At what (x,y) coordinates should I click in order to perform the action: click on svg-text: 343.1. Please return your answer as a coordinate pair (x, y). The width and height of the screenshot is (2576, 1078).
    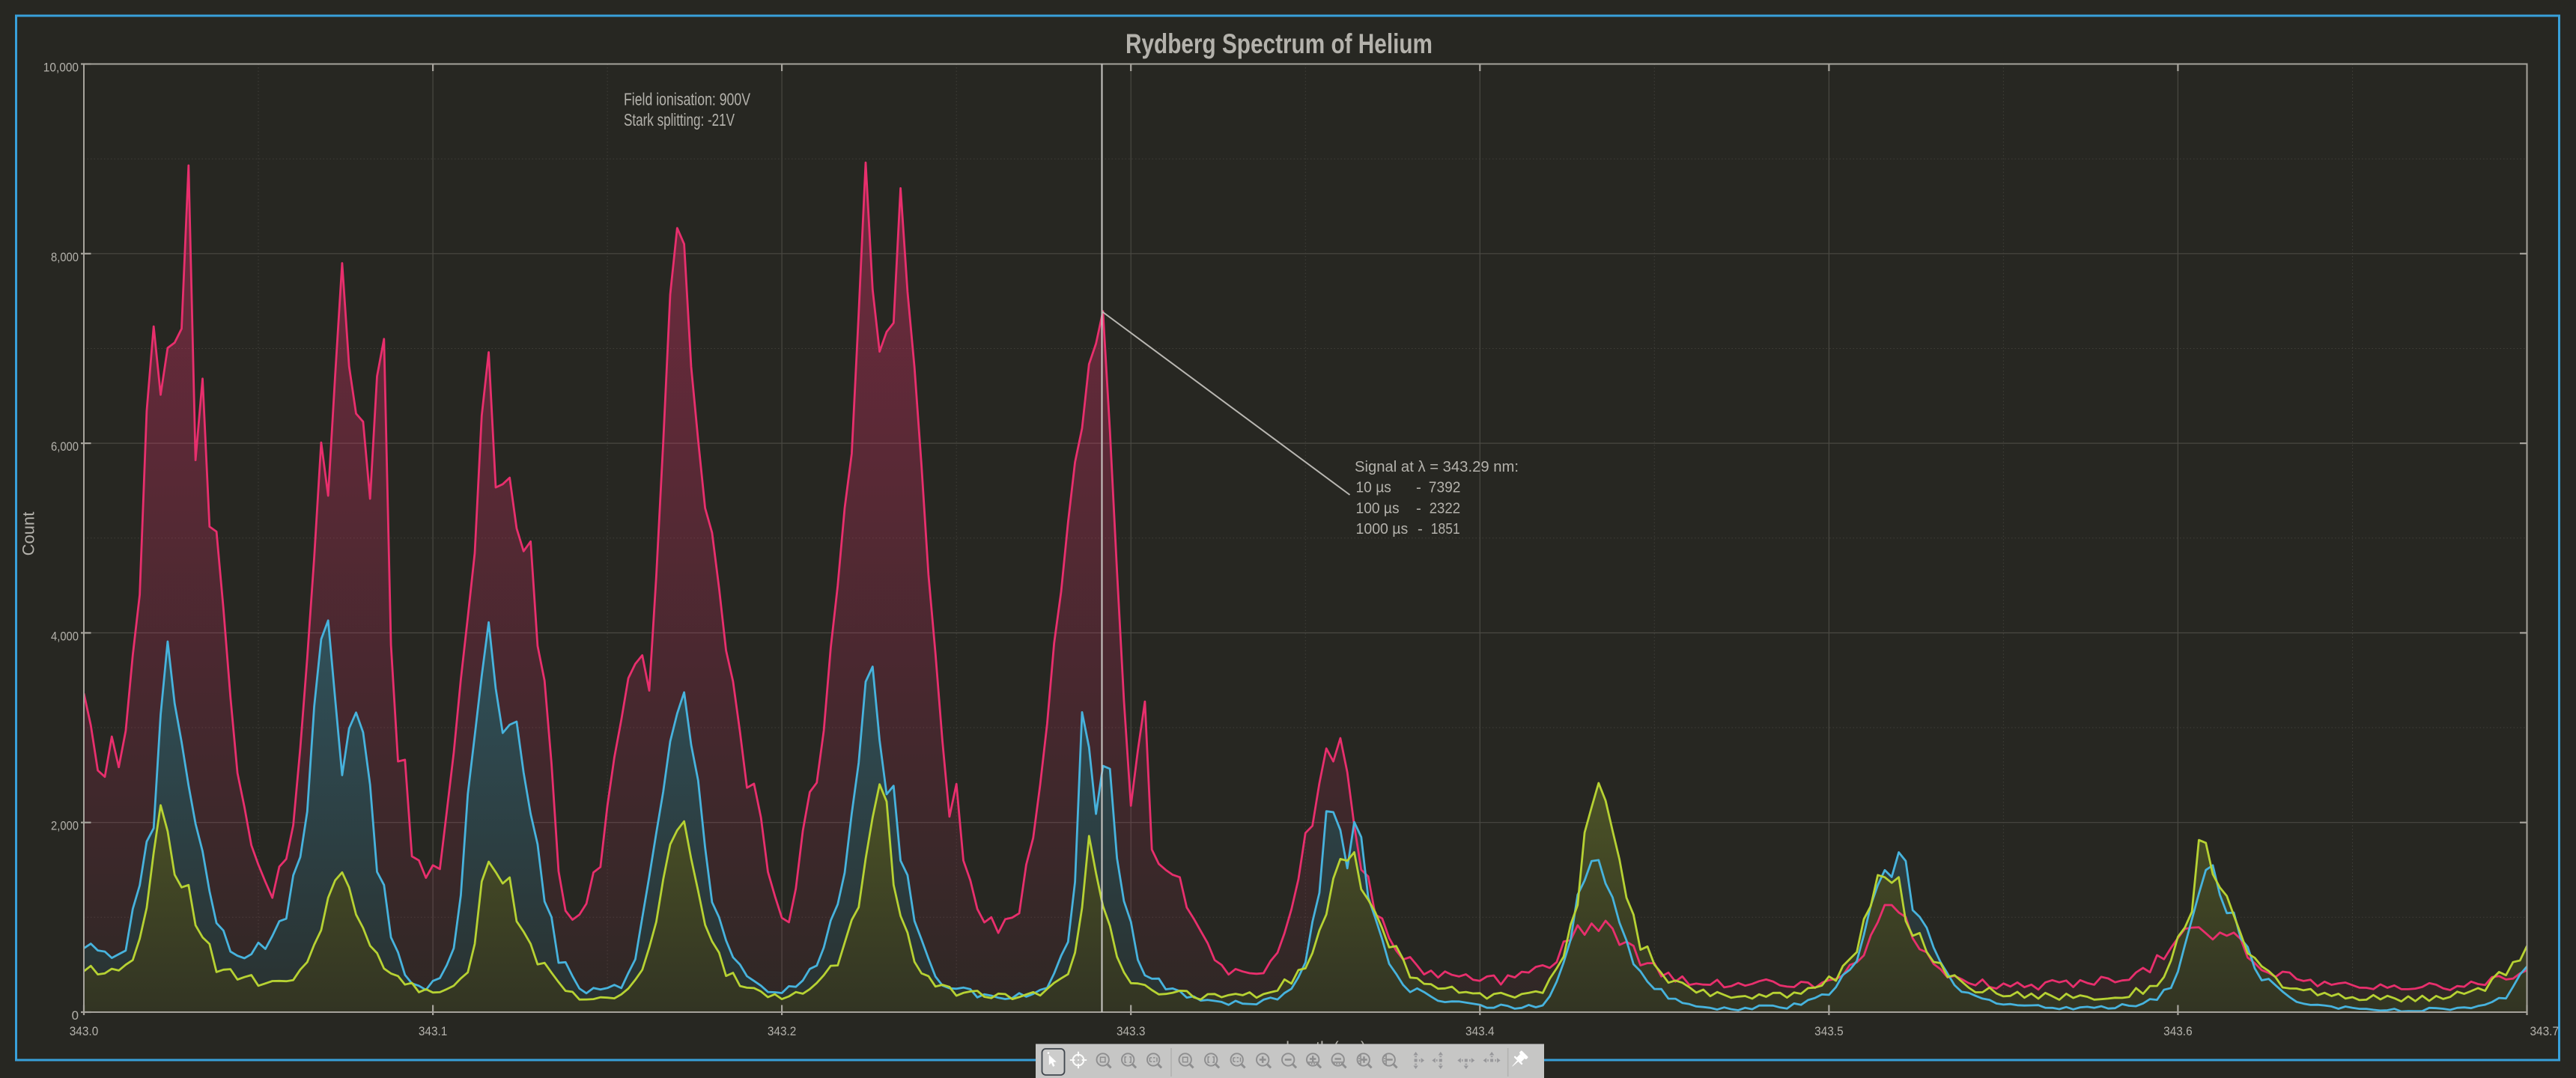
    Looking at the image, I should click on (433, 1031).